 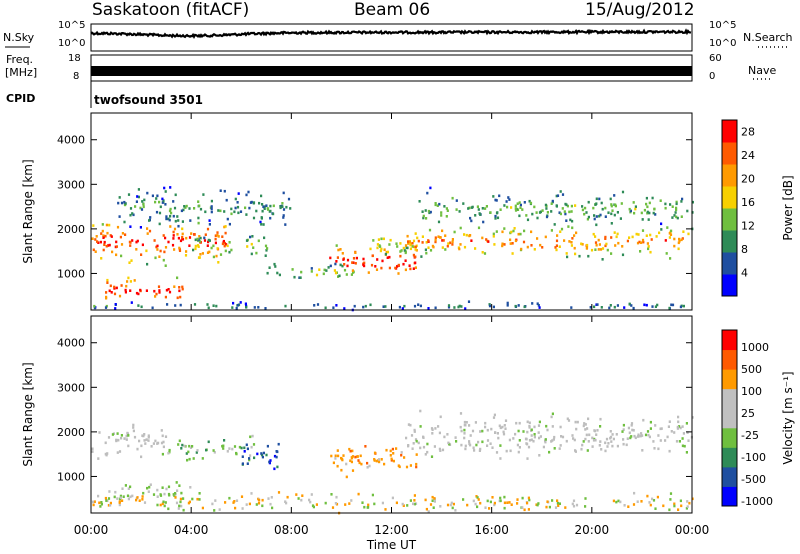 What do you see at coordinates (71, 273) in the screenshot?
I see `power-ytick-label: 1000` at bounding box center [71, 273].